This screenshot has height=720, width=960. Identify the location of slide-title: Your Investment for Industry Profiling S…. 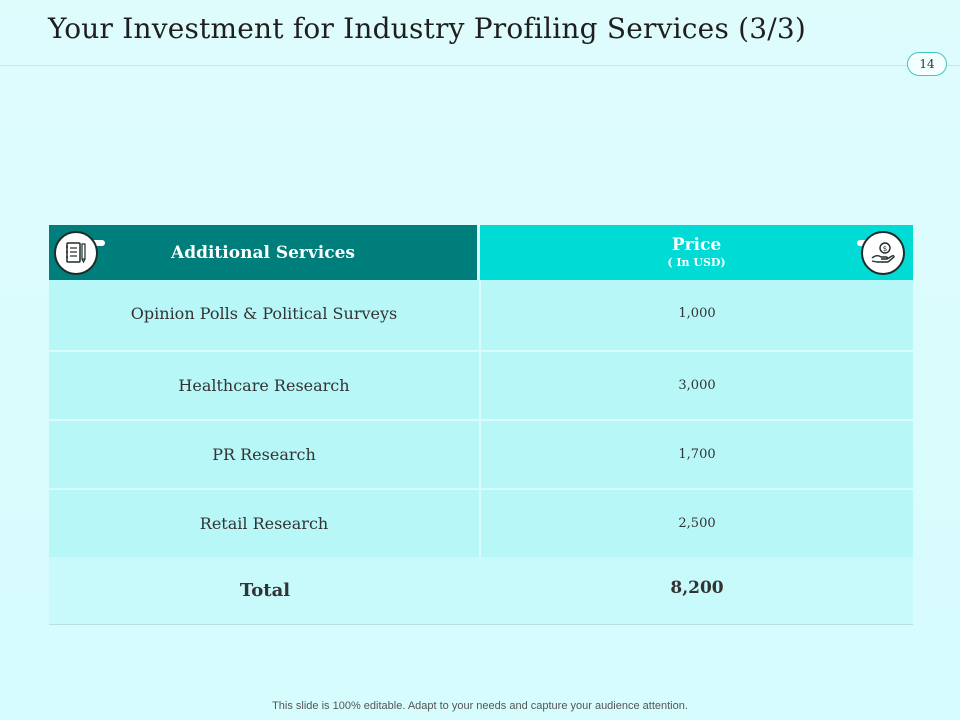
(427, 28).